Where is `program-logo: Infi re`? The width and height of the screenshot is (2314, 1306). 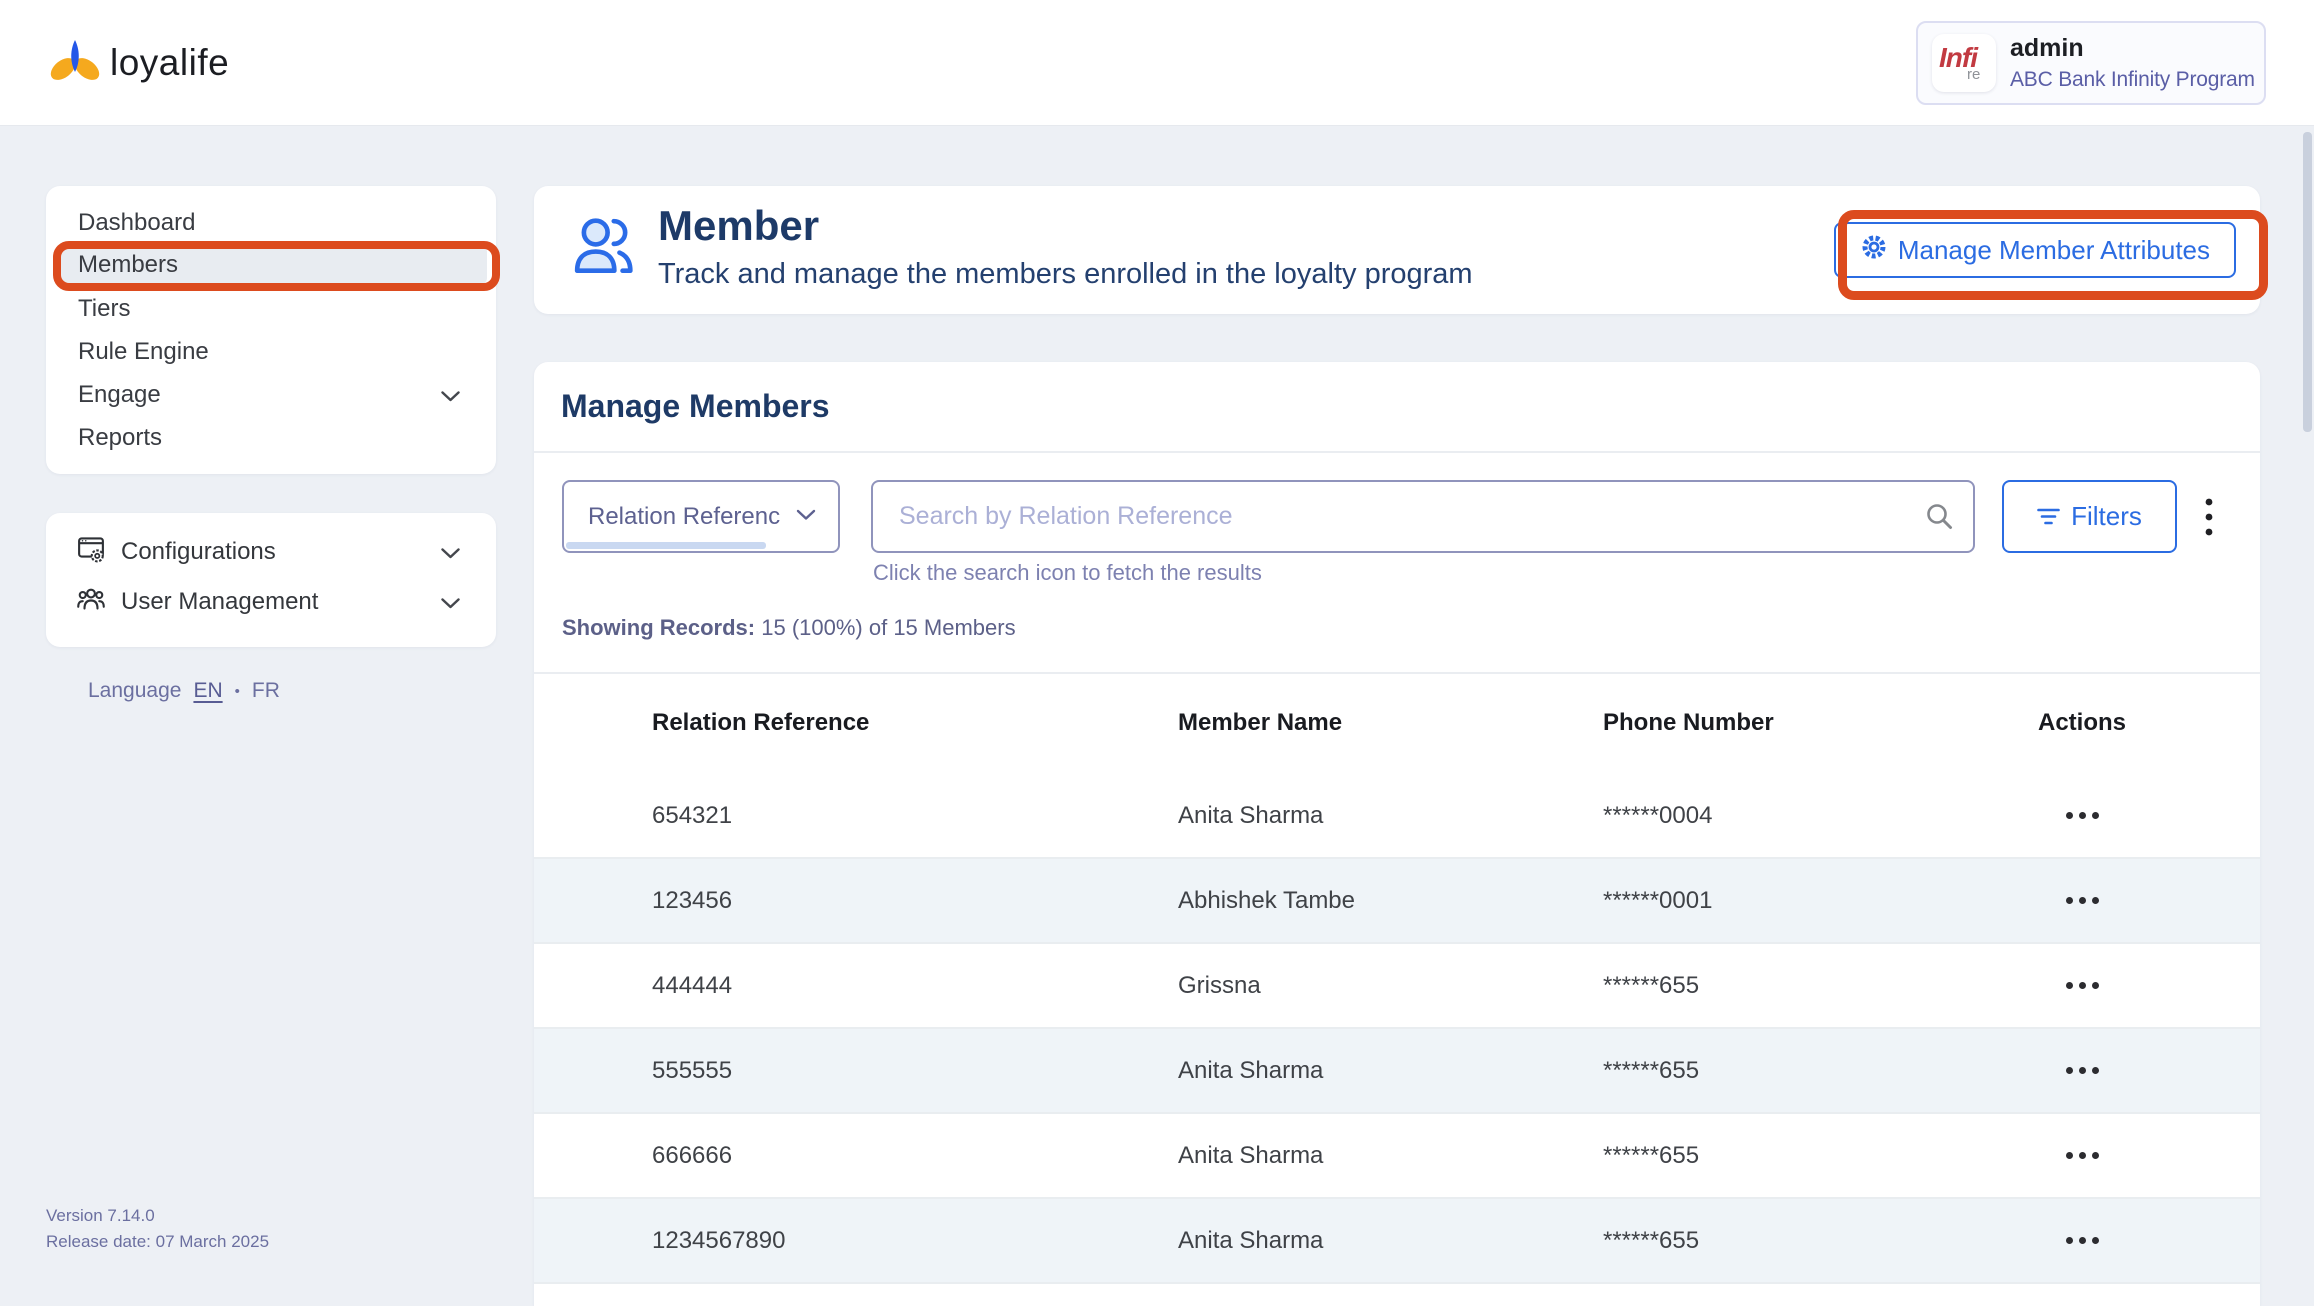
program-logo: Infi re is located at coordinates (1964, 62).